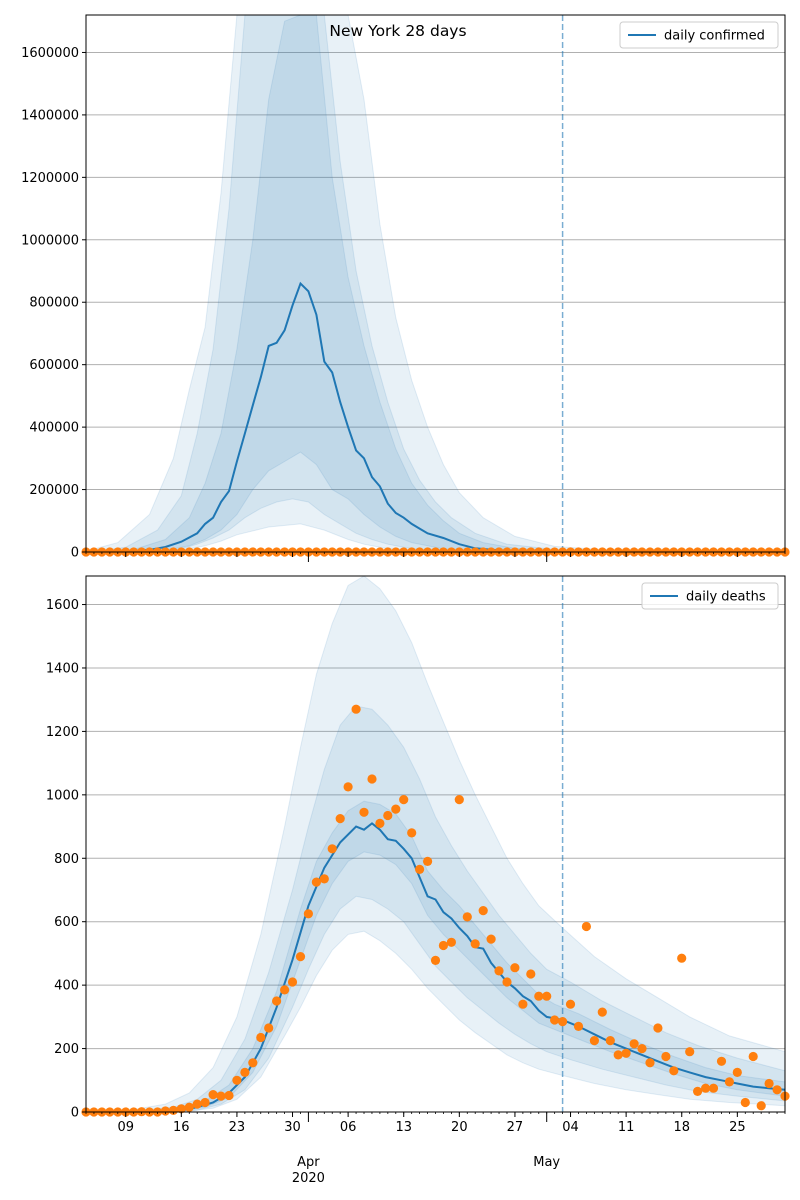  I want to click on deaths-y-tick-label: 200, so click(66, 1049).